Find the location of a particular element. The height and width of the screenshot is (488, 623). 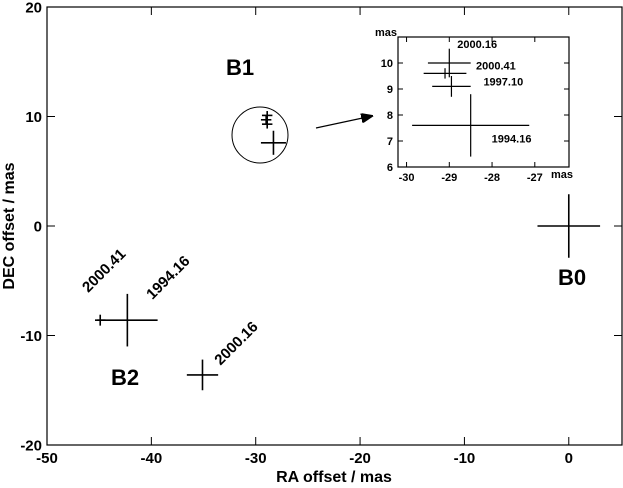

y-tick-label: 20 is located at coordinates (33, 8).